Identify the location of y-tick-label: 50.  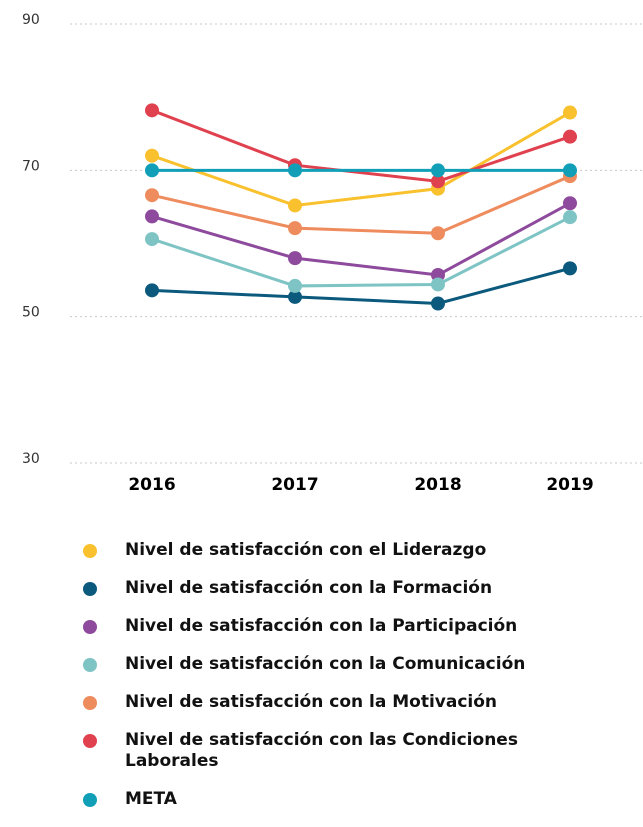
(31, 313).